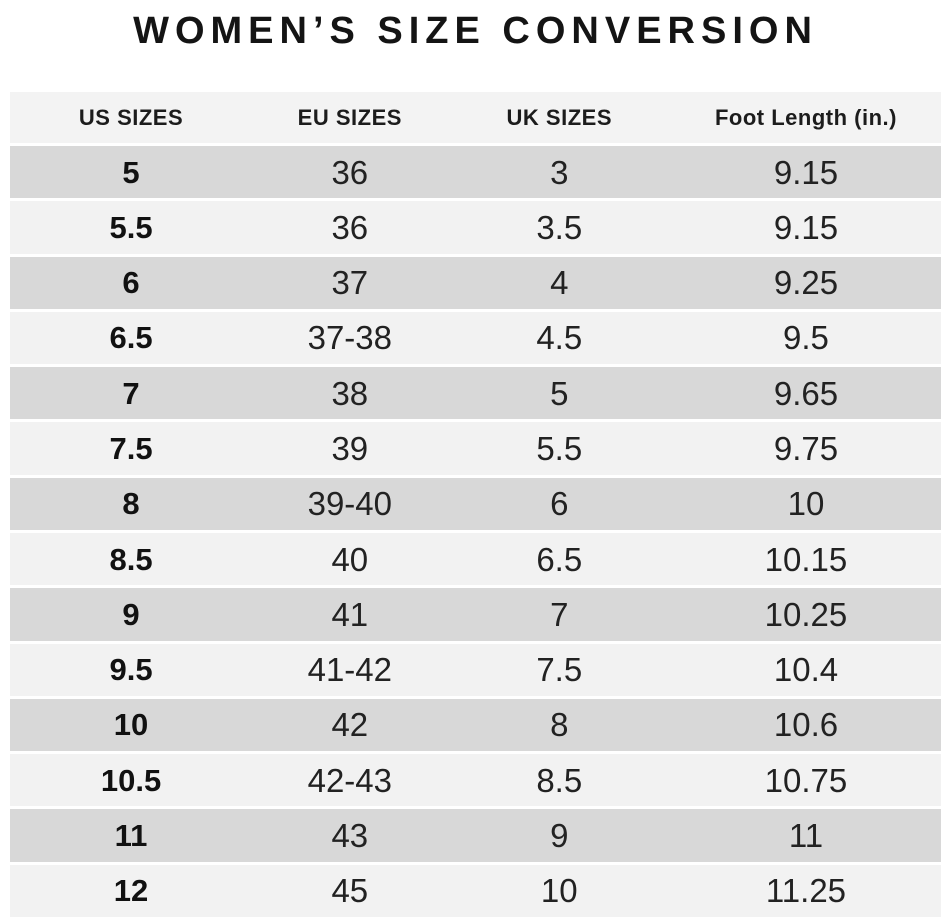 Image resolution: width=951 pixels, height=917 pixels. Describe the element at coordinates (475, 779) in the screenshot. I see `table-row: 10.5 42-43 8.5 10.75` at that location.